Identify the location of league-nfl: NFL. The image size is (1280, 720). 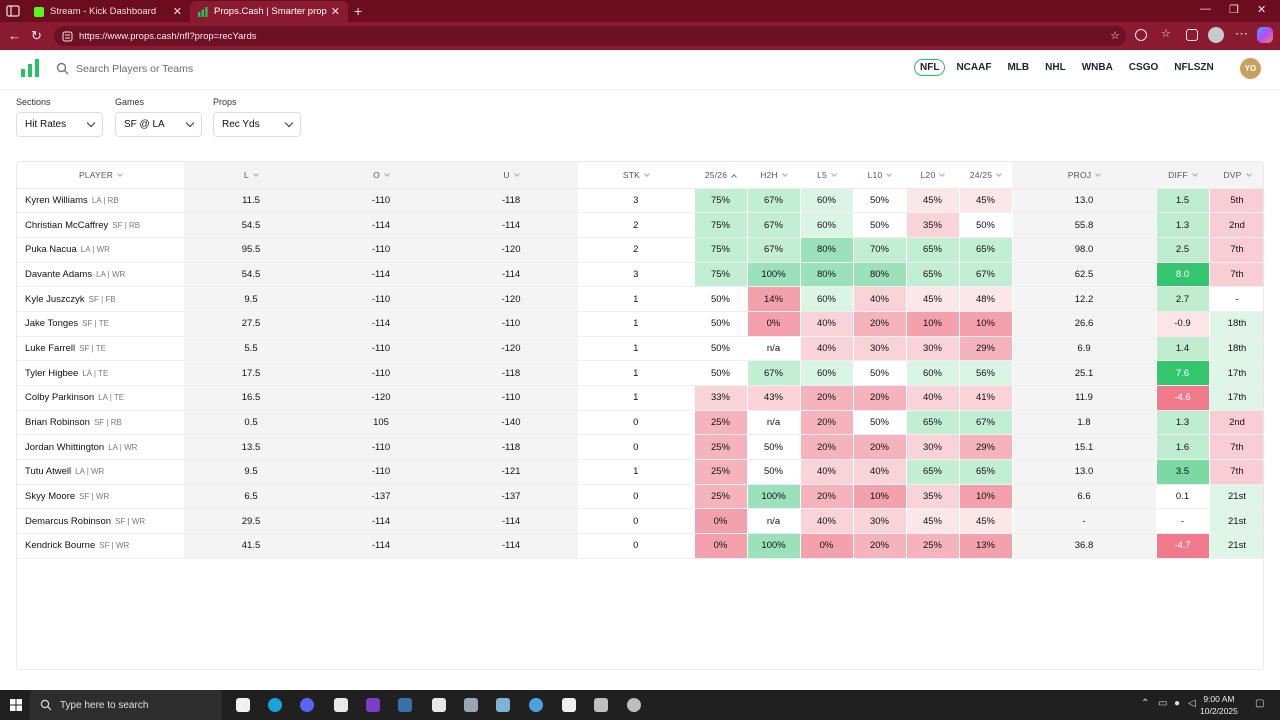
(930, 67).